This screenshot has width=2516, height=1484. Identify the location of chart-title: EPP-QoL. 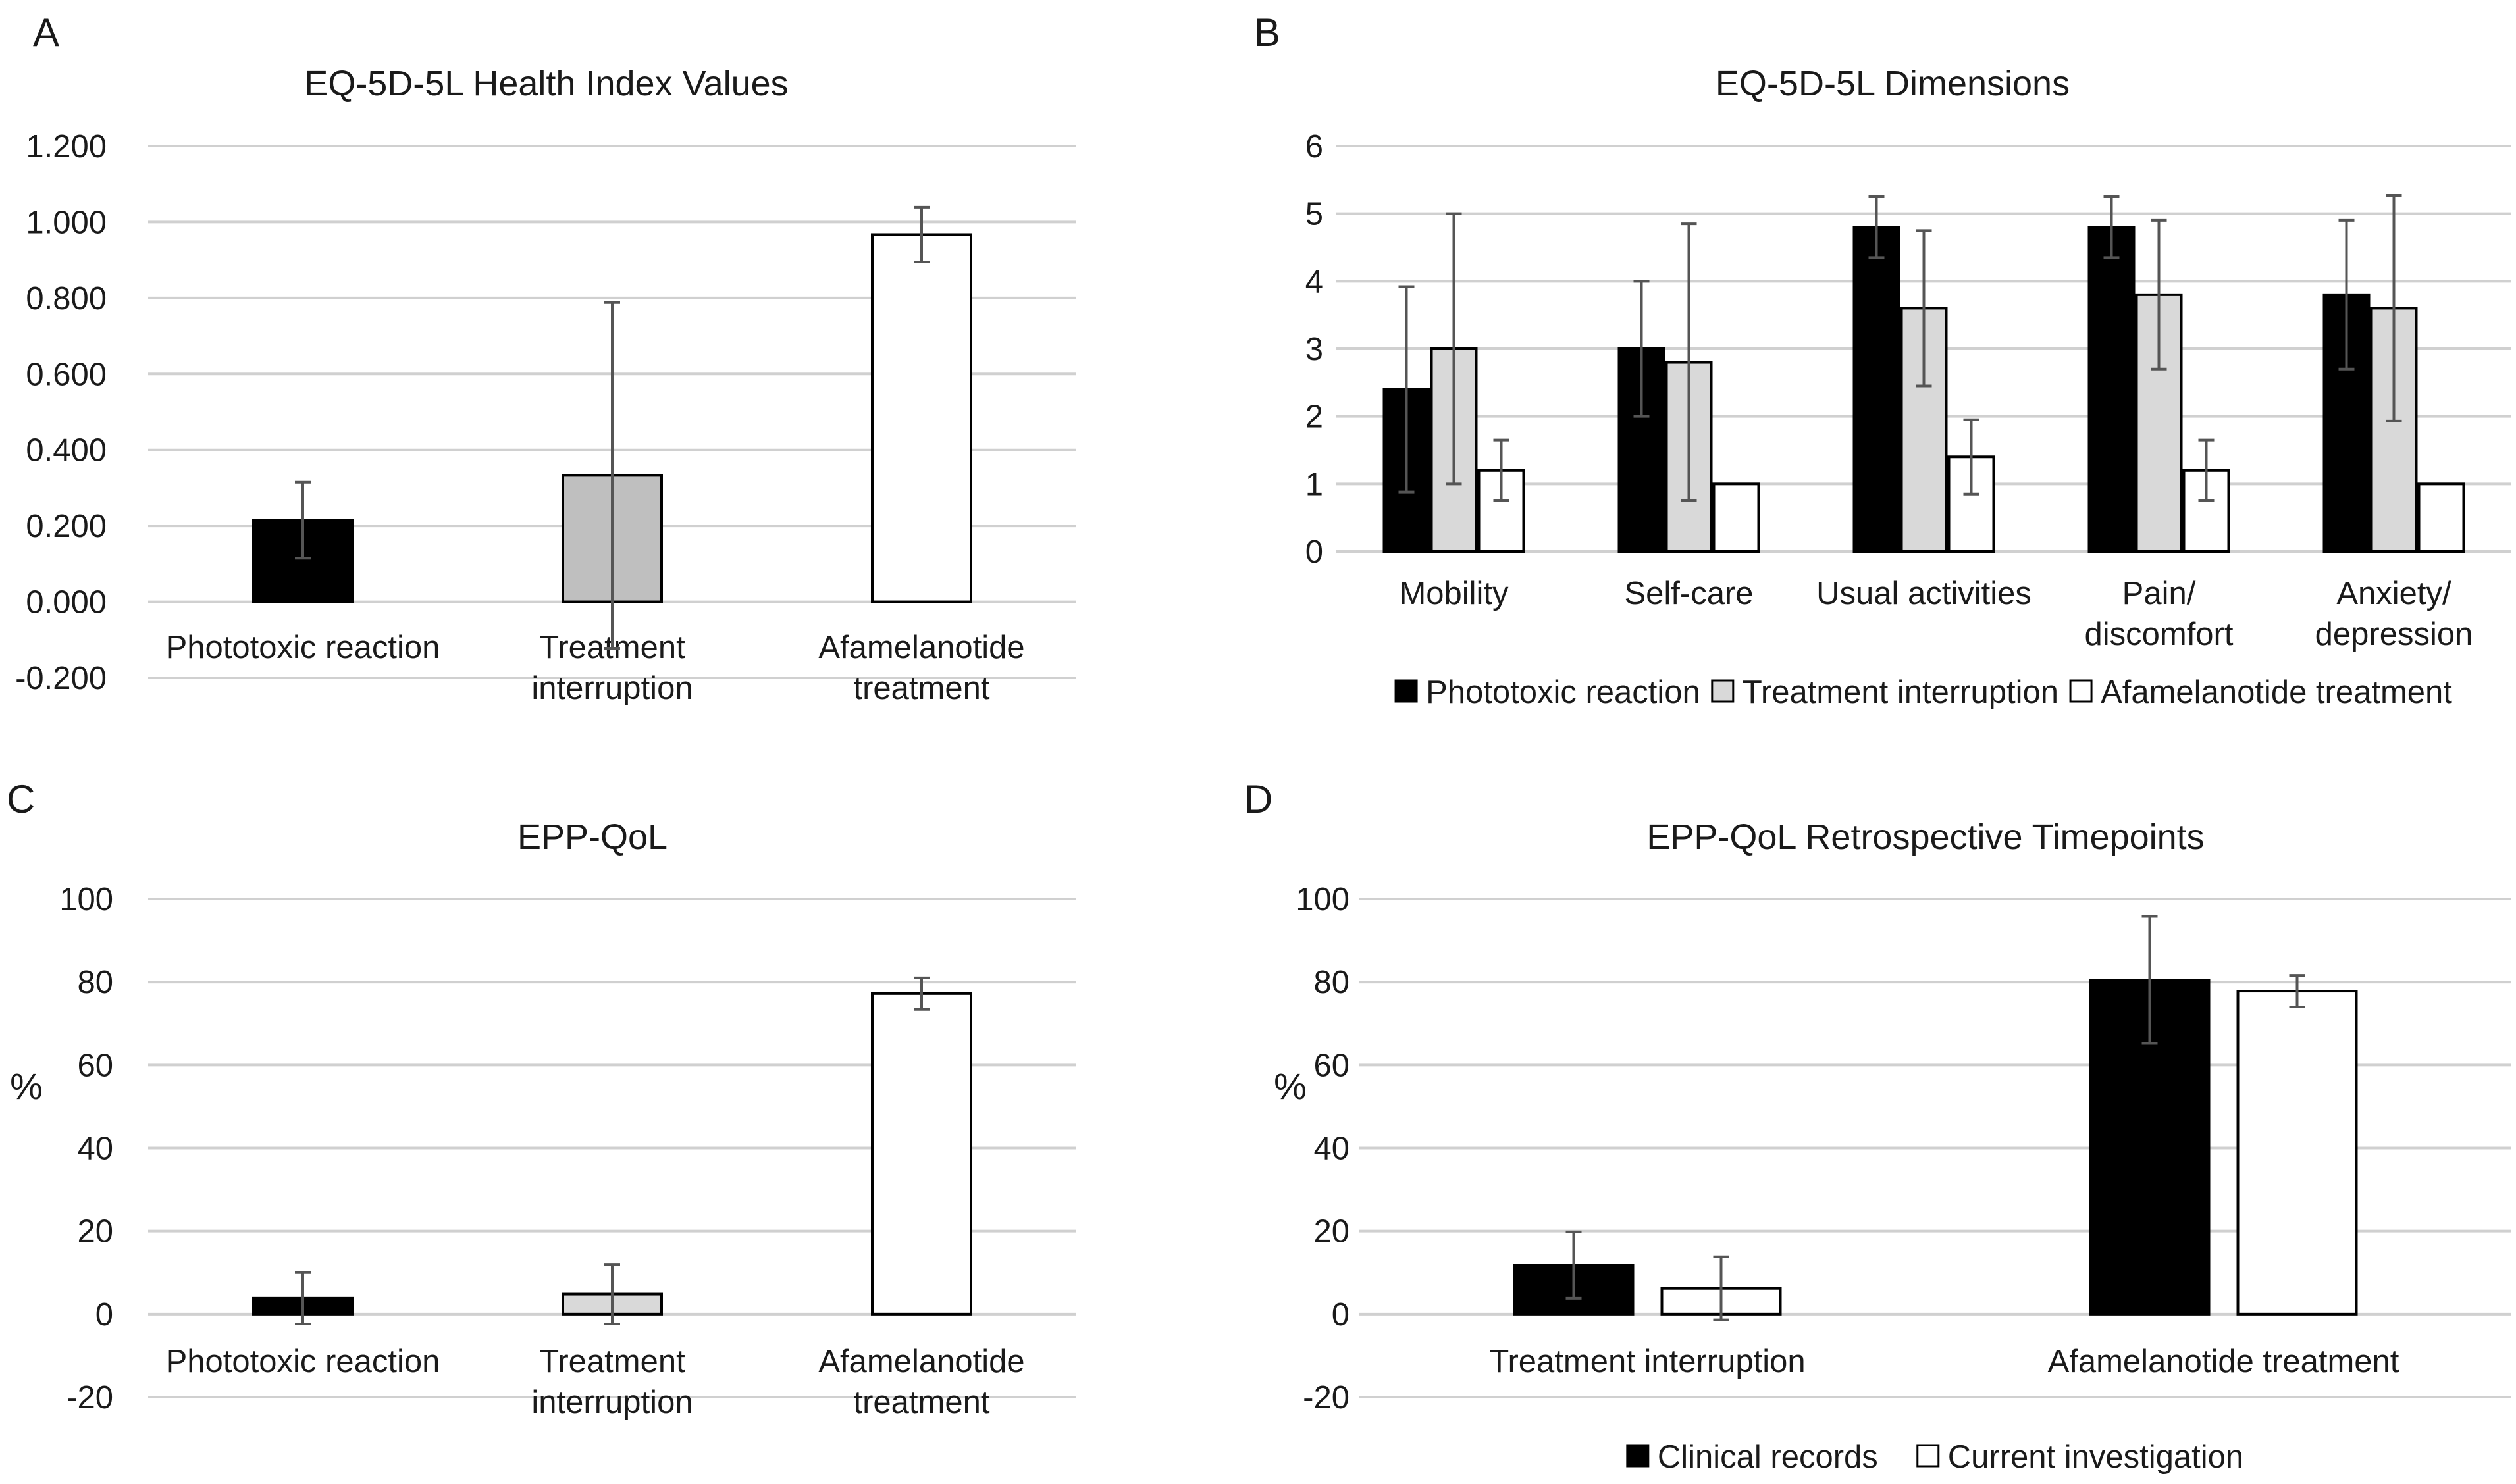
(592, 837).